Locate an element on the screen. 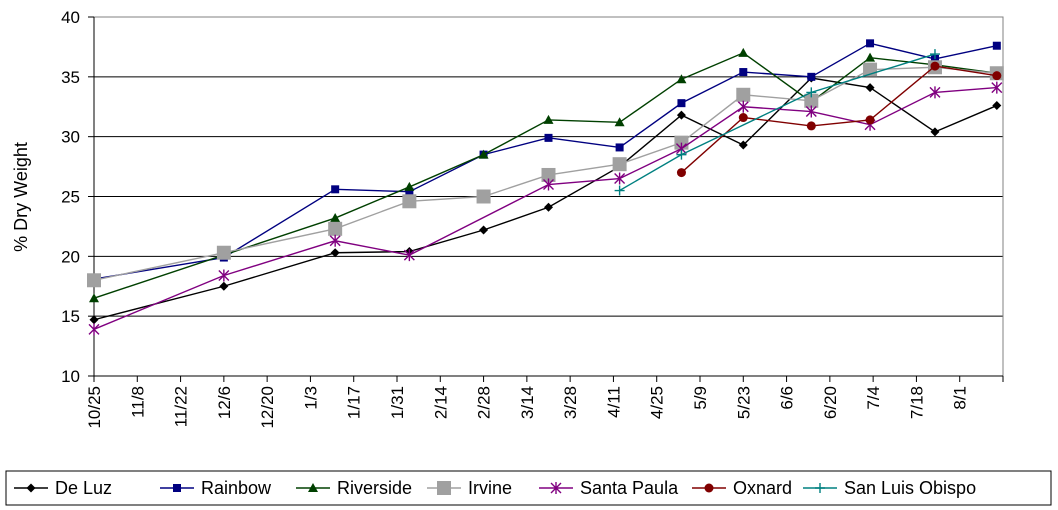 Image resolution: width=1058 pixels, height=510 pixels. y-tick-label: 25 is located at coordinates (70, 197).